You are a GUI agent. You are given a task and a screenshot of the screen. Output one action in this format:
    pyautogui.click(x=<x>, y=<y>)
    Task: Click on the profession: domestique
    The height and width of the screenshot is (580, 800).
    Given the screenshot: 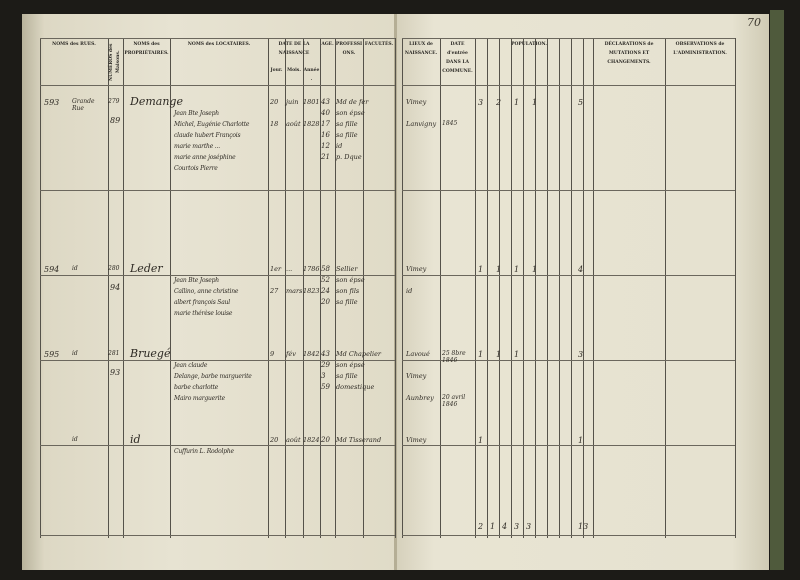 What is the action you would take?
    pyautogui.click(x=355, y=387)
    